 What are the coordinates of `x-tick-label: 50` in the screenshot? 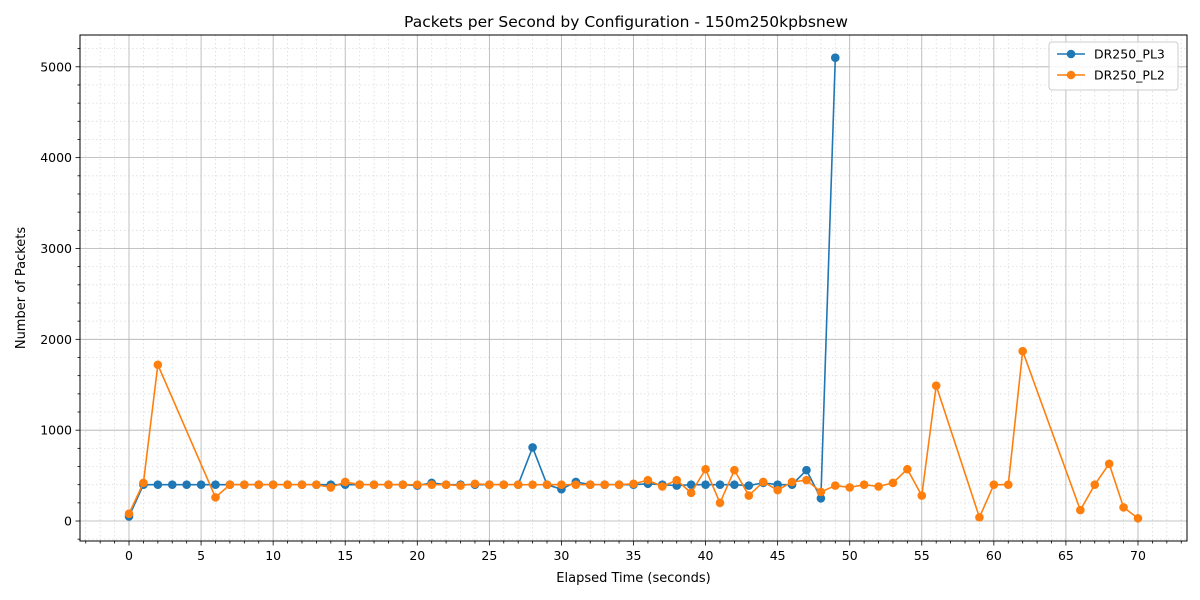 It's located at (850, 555).